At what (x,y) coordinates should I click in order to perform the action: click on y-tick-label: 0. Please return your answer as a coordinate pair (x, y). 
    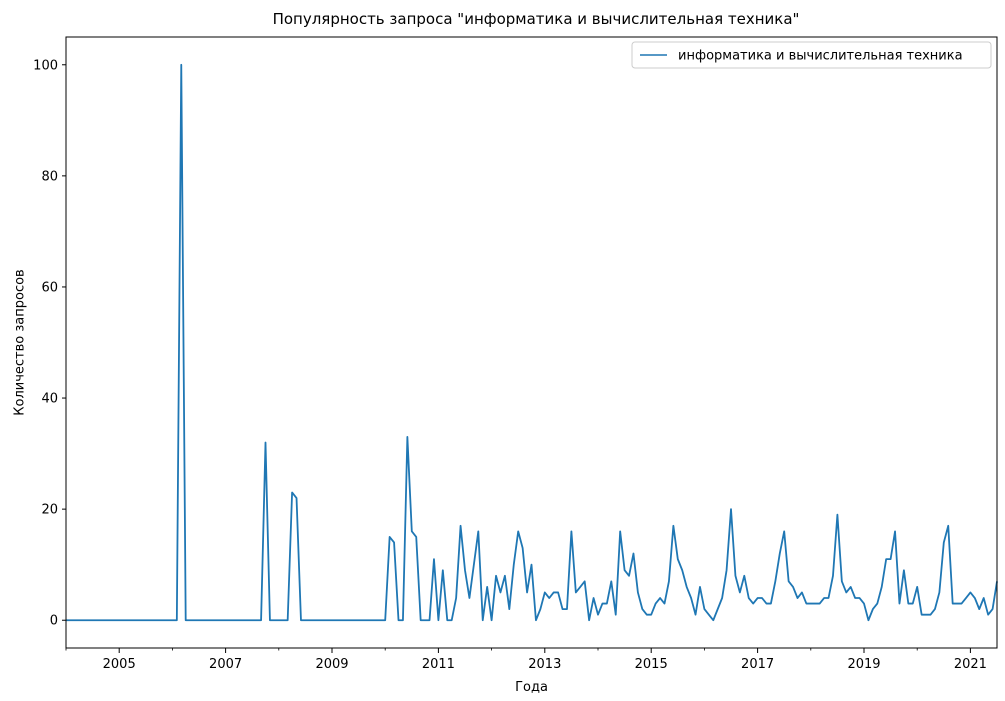
    Looking at the image, I should click on (54, 621).